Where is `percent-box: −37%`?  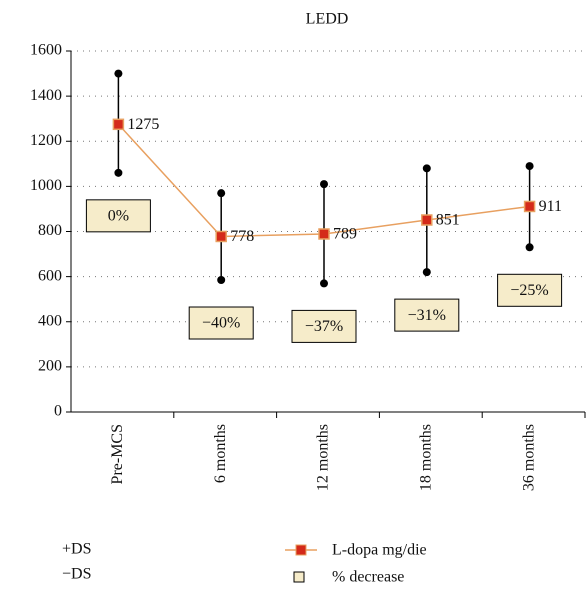
percent-box: −37% is located at coordinates (324, 326).